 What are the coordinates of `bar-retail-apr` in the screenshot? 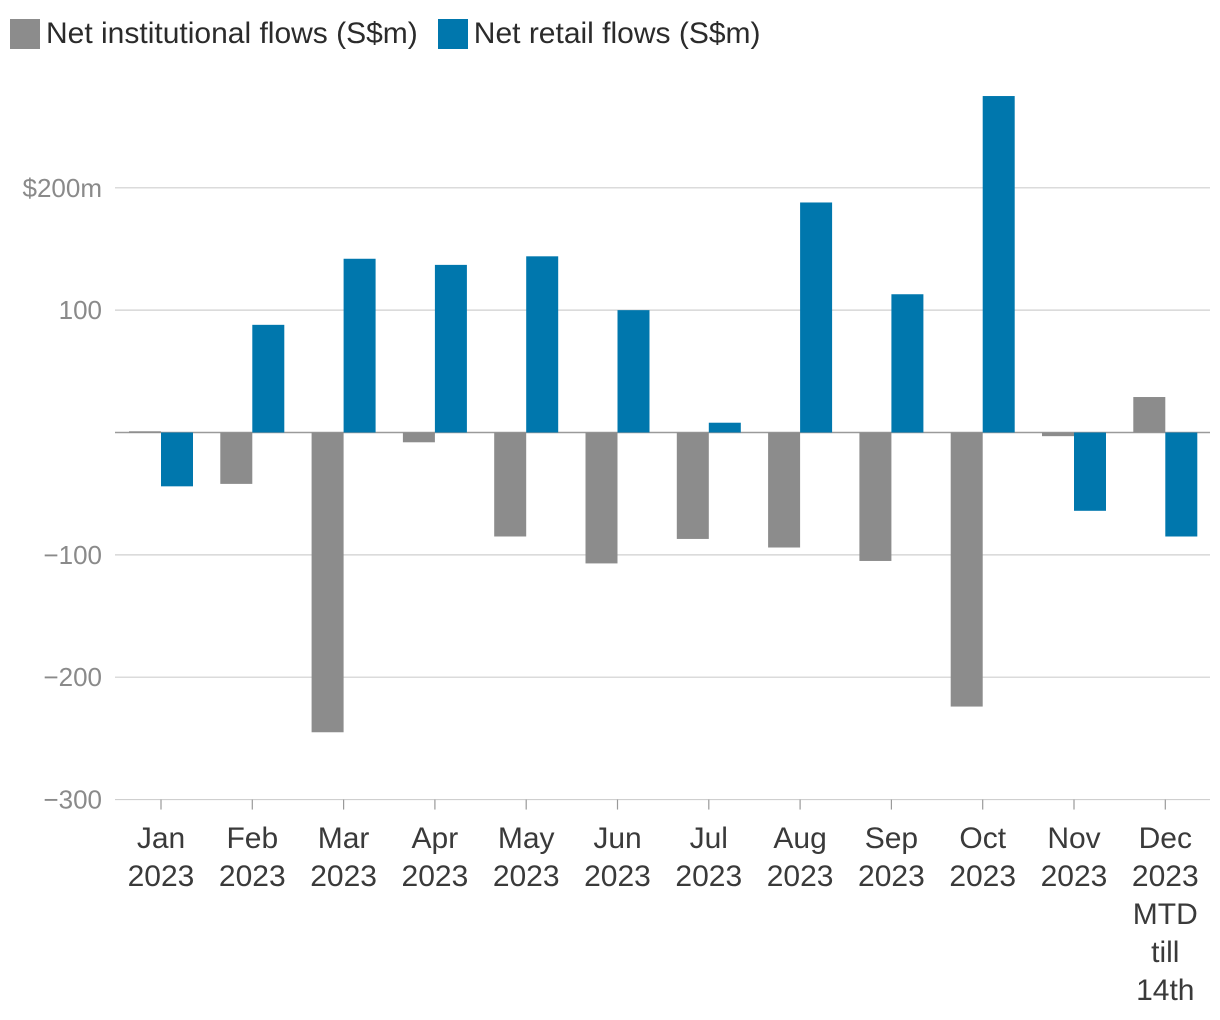 It's located at (450, 348).